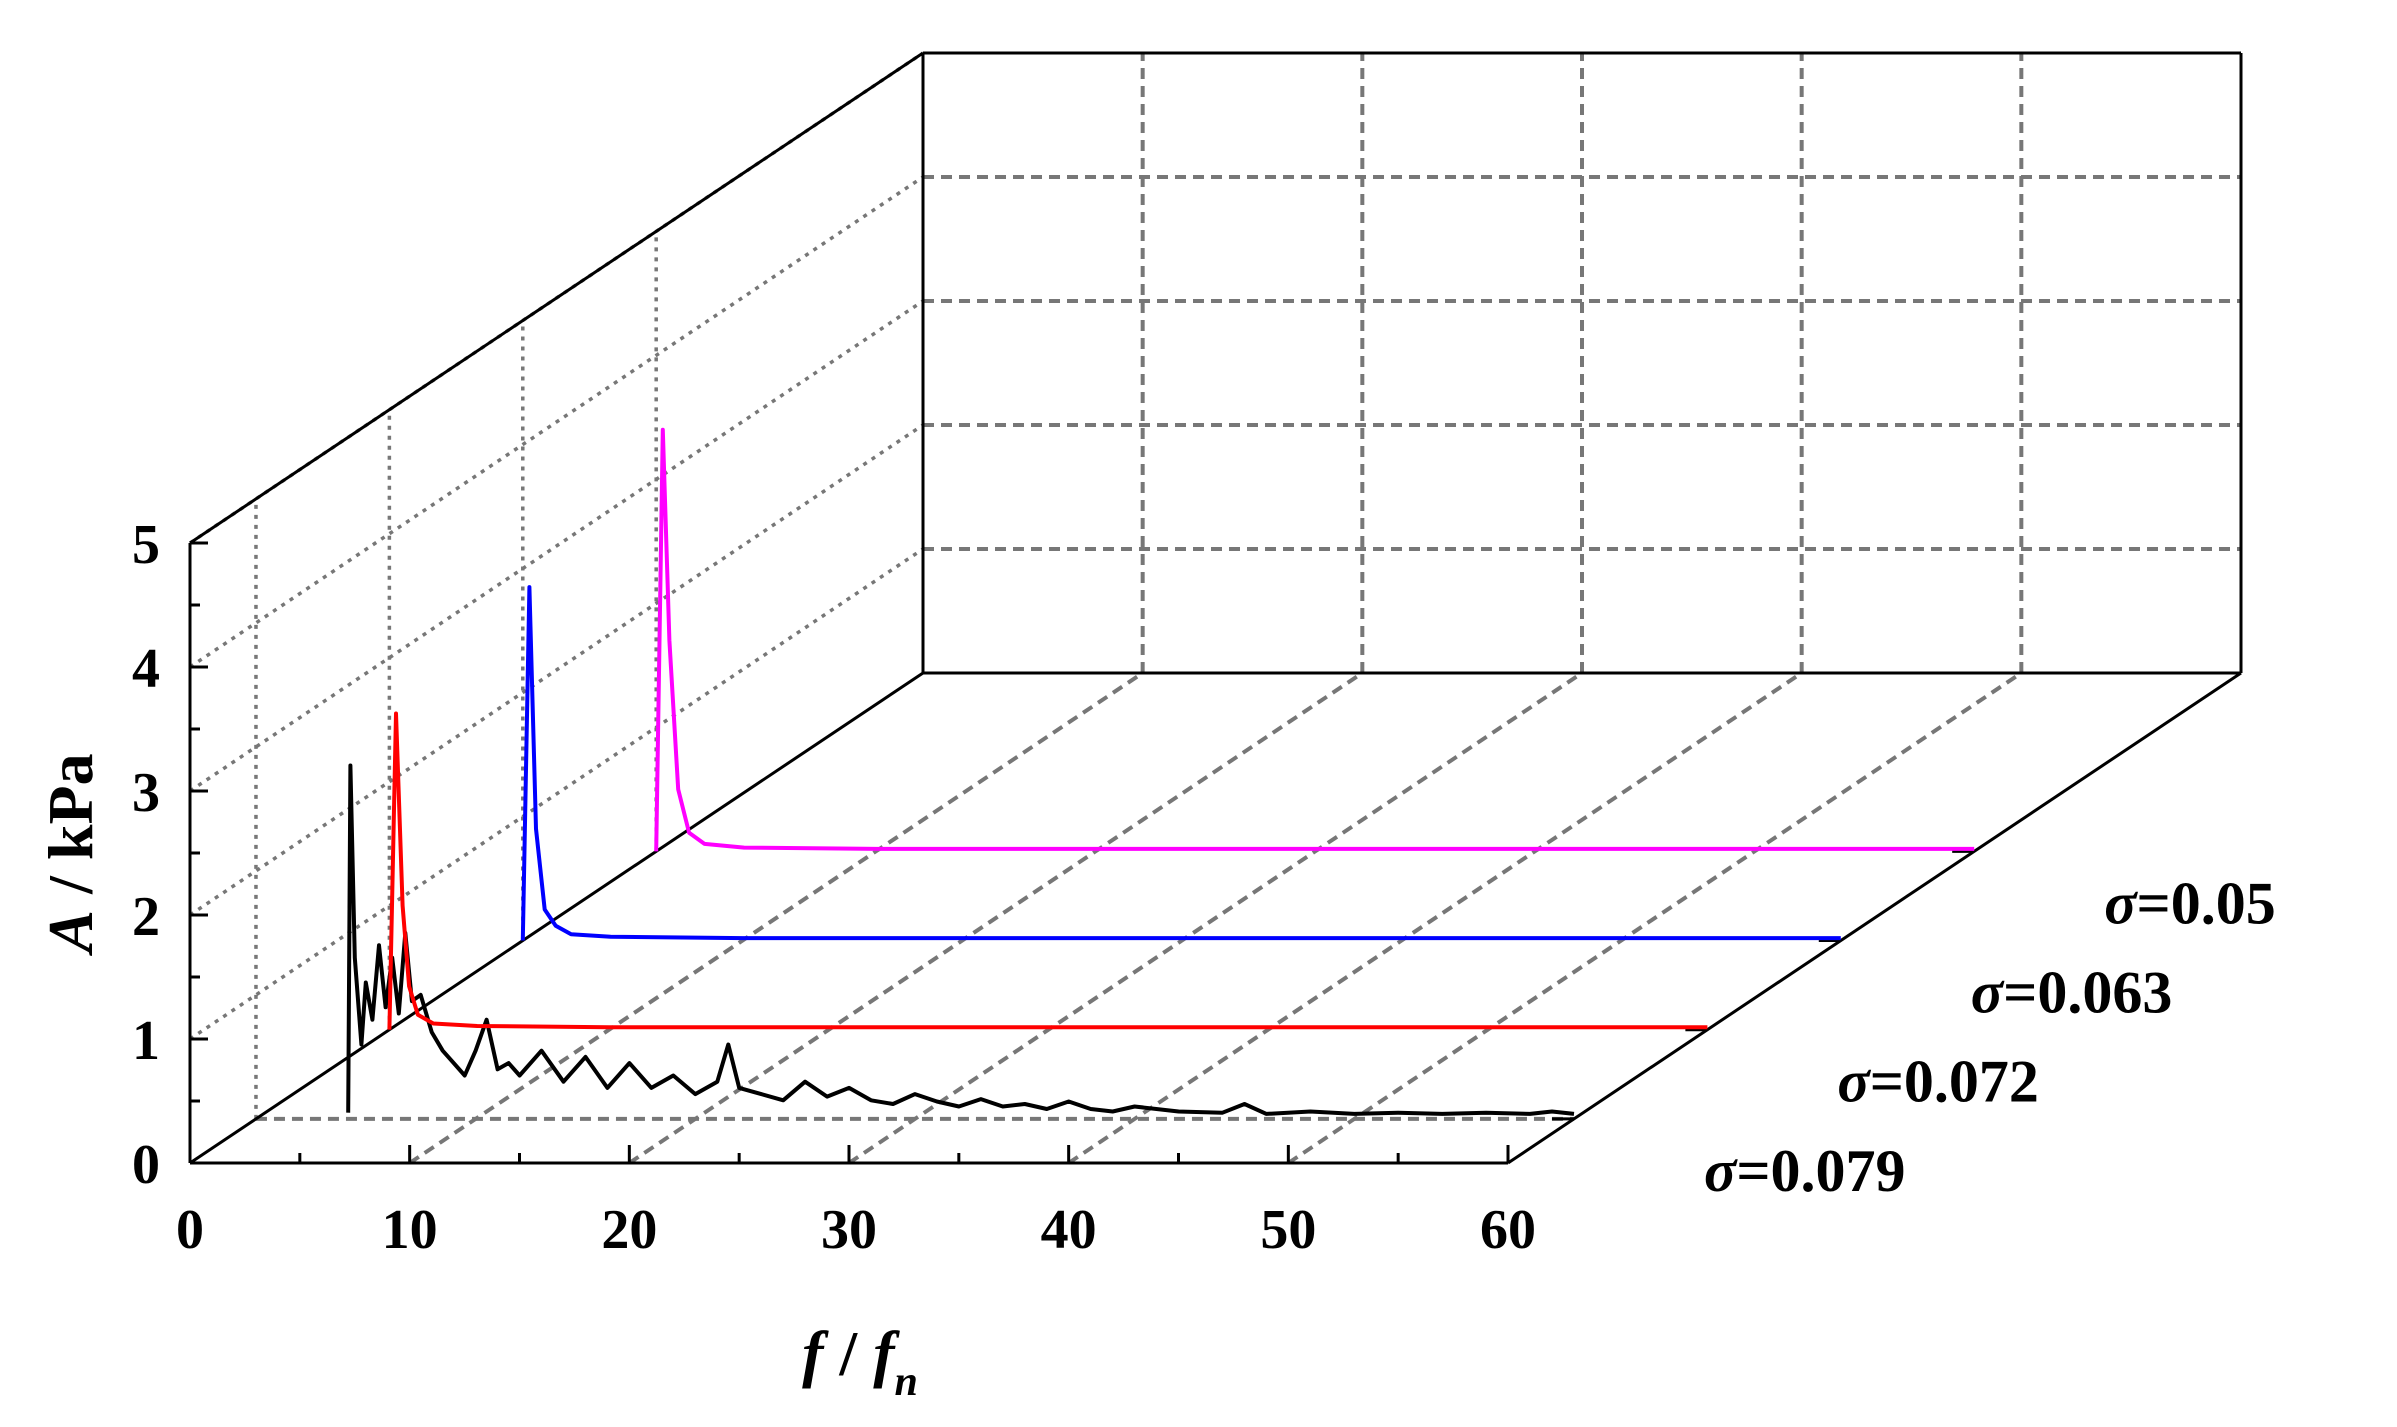  What do you see at coordinates (146, 669) in the screenshot?
I see `y-tick-label: 4` at bounding box center [146, 669].